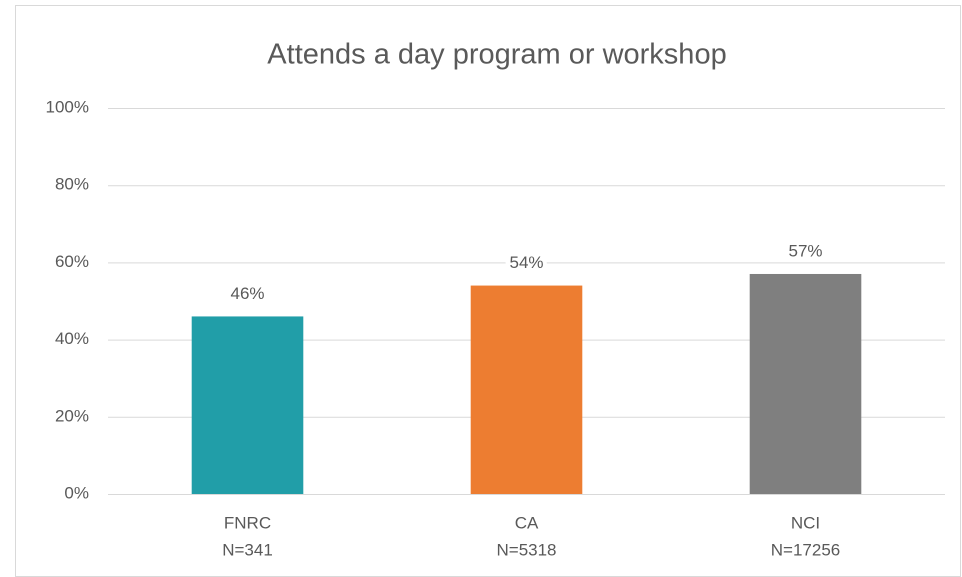 The width and height of the screenshot is (962, 577). I want to click on x-tick-label: CA, so click(527, 522).